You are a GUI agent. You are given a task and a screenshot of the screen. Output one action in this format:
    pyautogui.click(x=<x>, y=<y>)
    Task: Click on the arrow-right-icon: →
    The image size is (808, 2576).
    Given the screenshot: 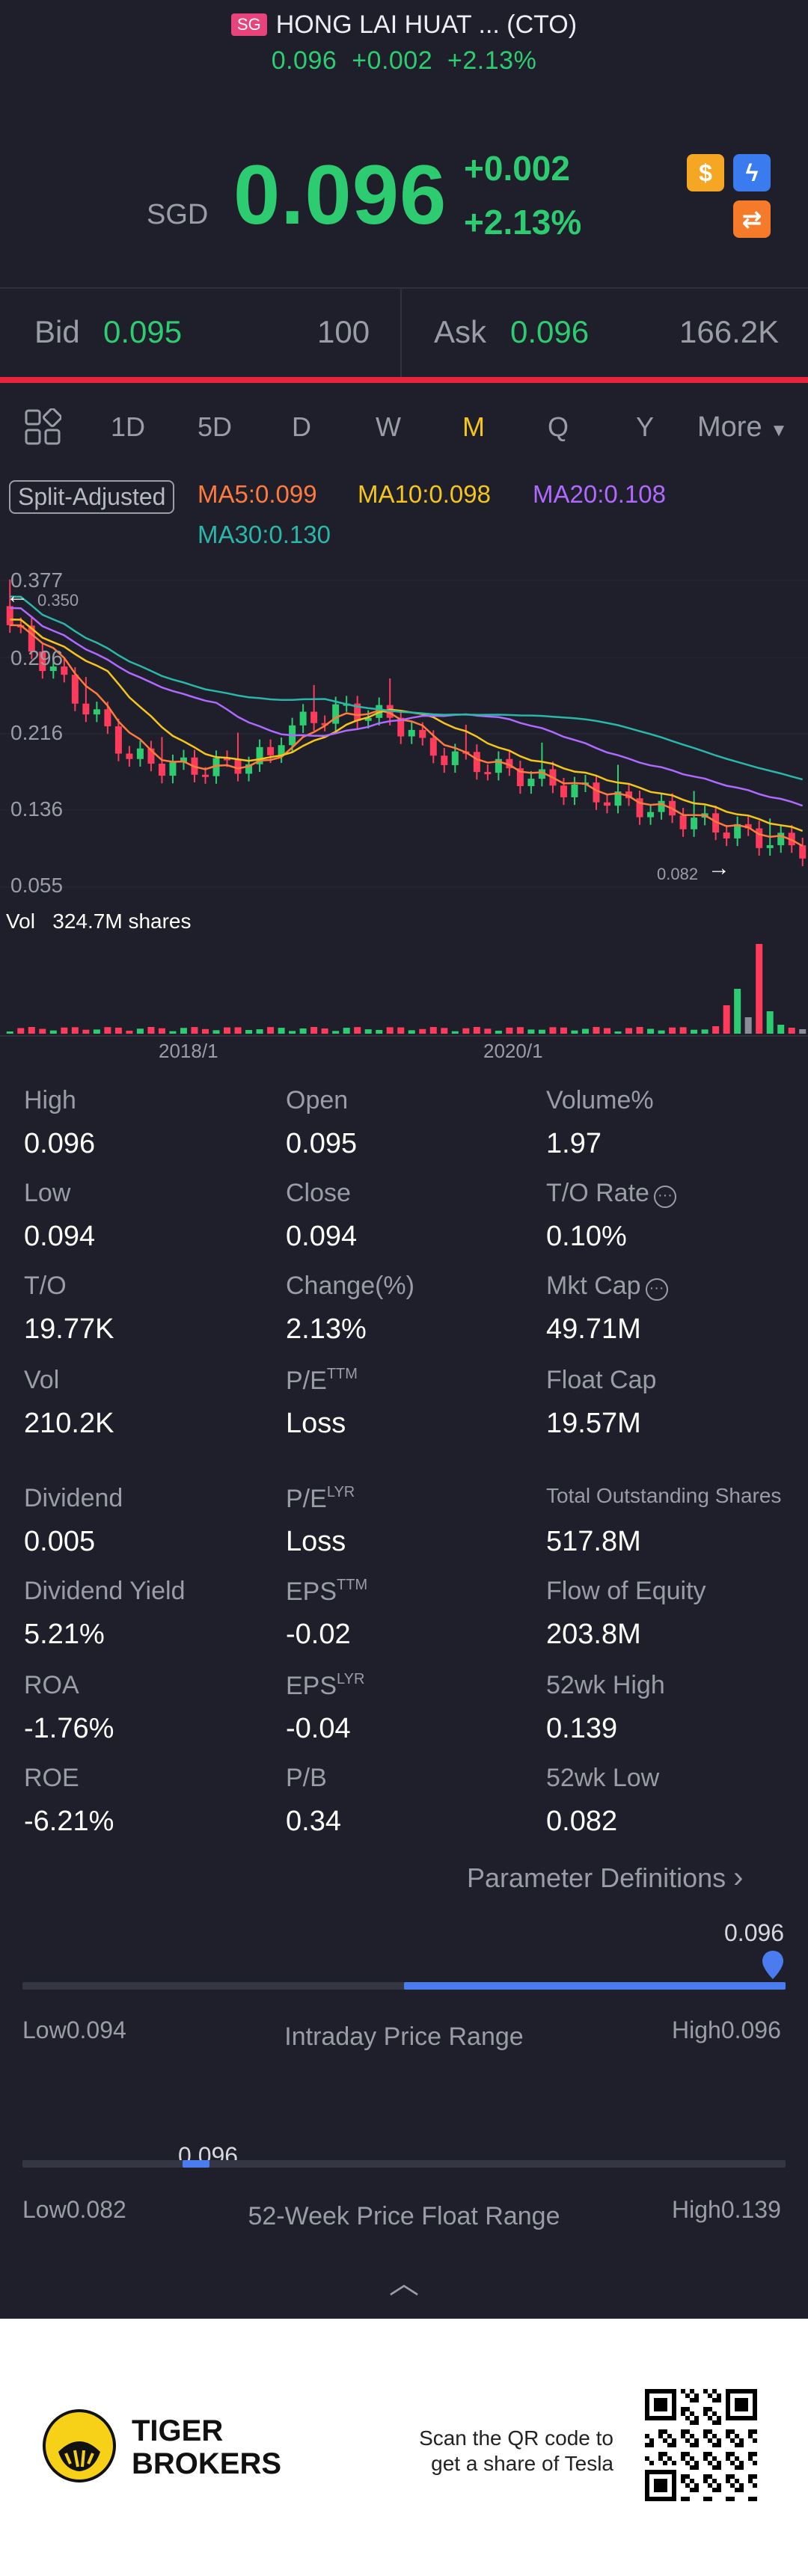 What is the action you would take?
    pyautogui.click(x=719, y=868)
    